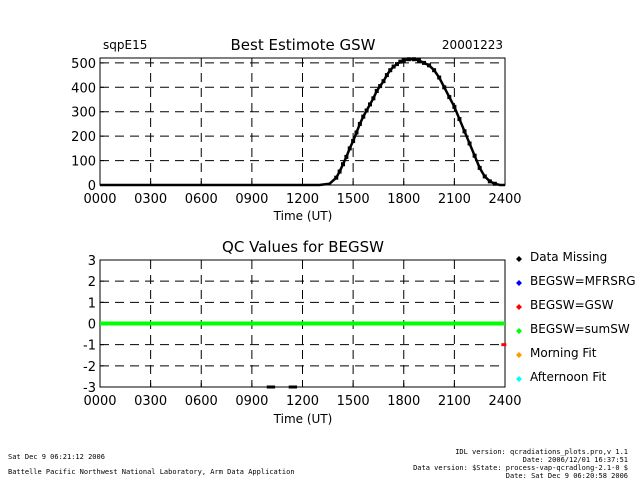 This screenshot has height=480, width=640. I want to click on y-tick-label: 3, so click(92, 261).